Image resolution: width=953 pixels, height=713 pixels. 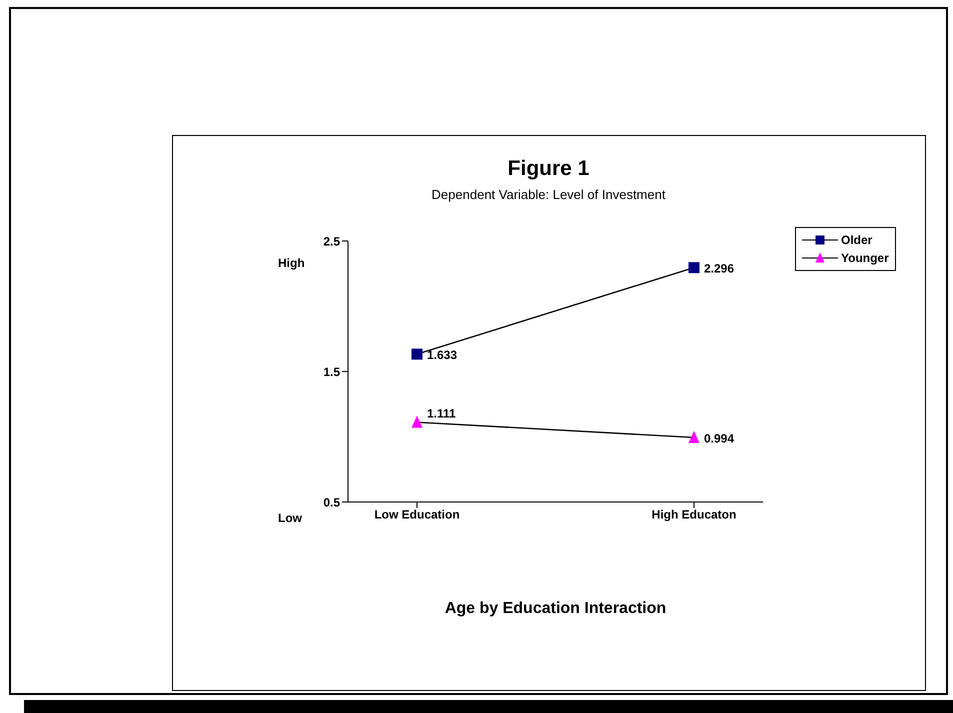 I want to click on x-tick-label: Low Education, so click(x=417, y=515).